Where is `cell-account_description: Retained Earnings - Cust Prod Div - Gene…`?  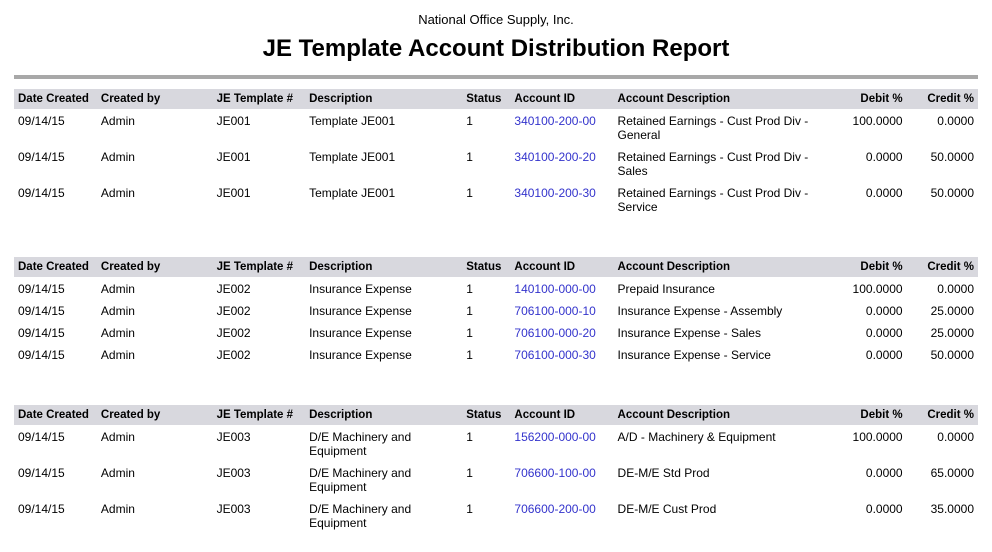
cell-account_description: Retained Earnings - Cust Prod Div - Gene… is located at coordinates (713, 128).